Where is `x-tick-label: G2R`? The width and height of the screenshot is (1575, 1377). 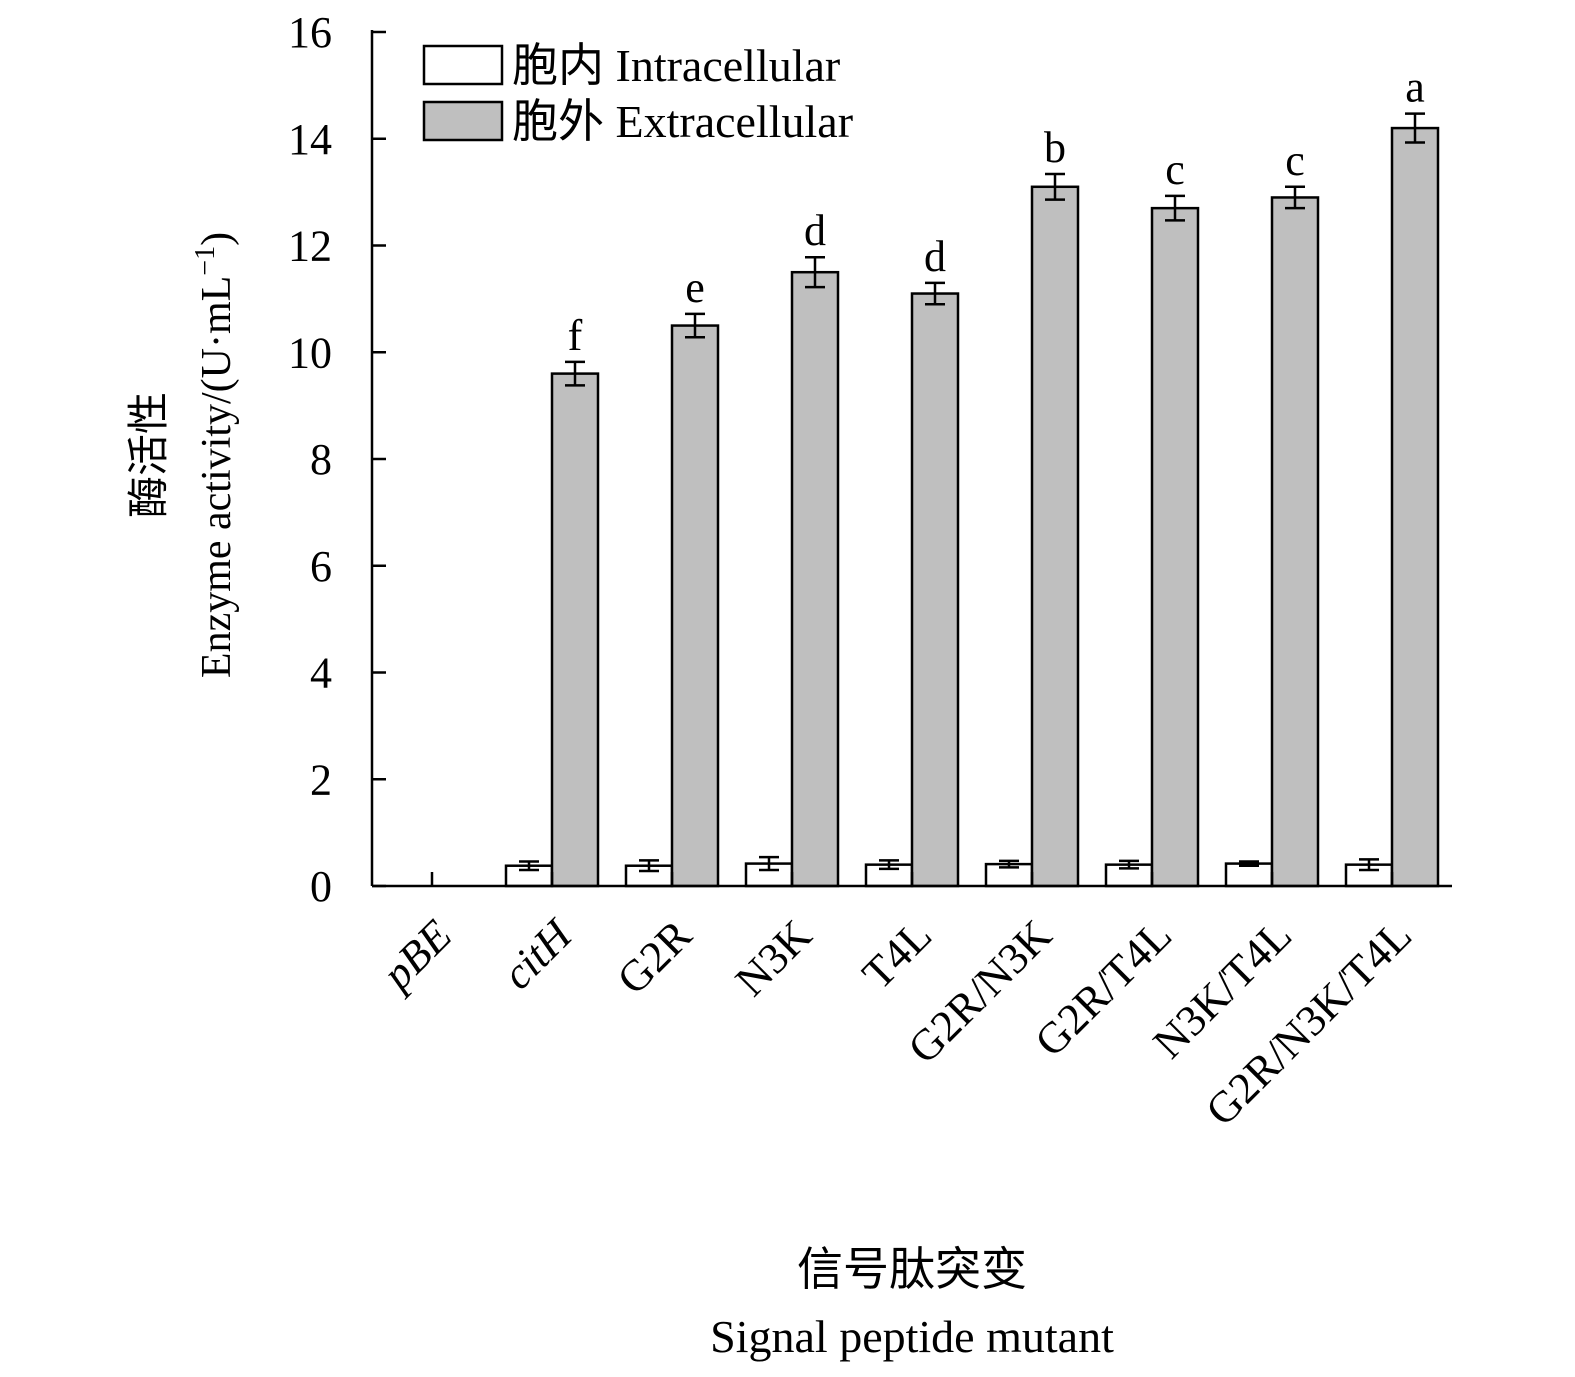 x-tick-label: G2R is located at coordinates (655, 957).